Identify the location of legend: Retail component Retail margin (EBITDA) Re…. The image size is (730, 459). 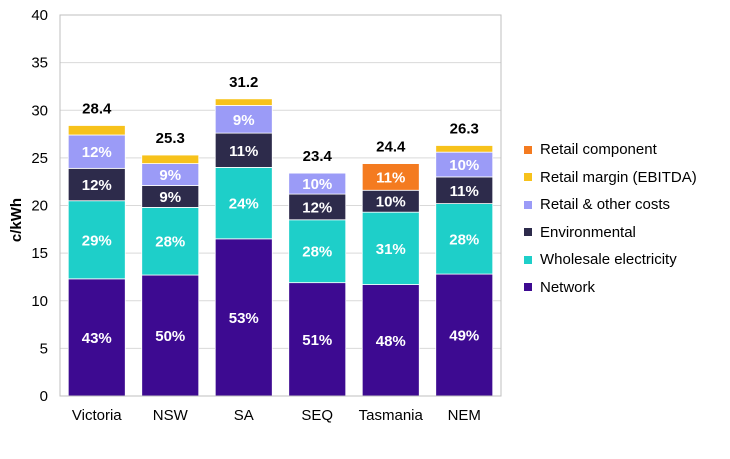
(610, 218).